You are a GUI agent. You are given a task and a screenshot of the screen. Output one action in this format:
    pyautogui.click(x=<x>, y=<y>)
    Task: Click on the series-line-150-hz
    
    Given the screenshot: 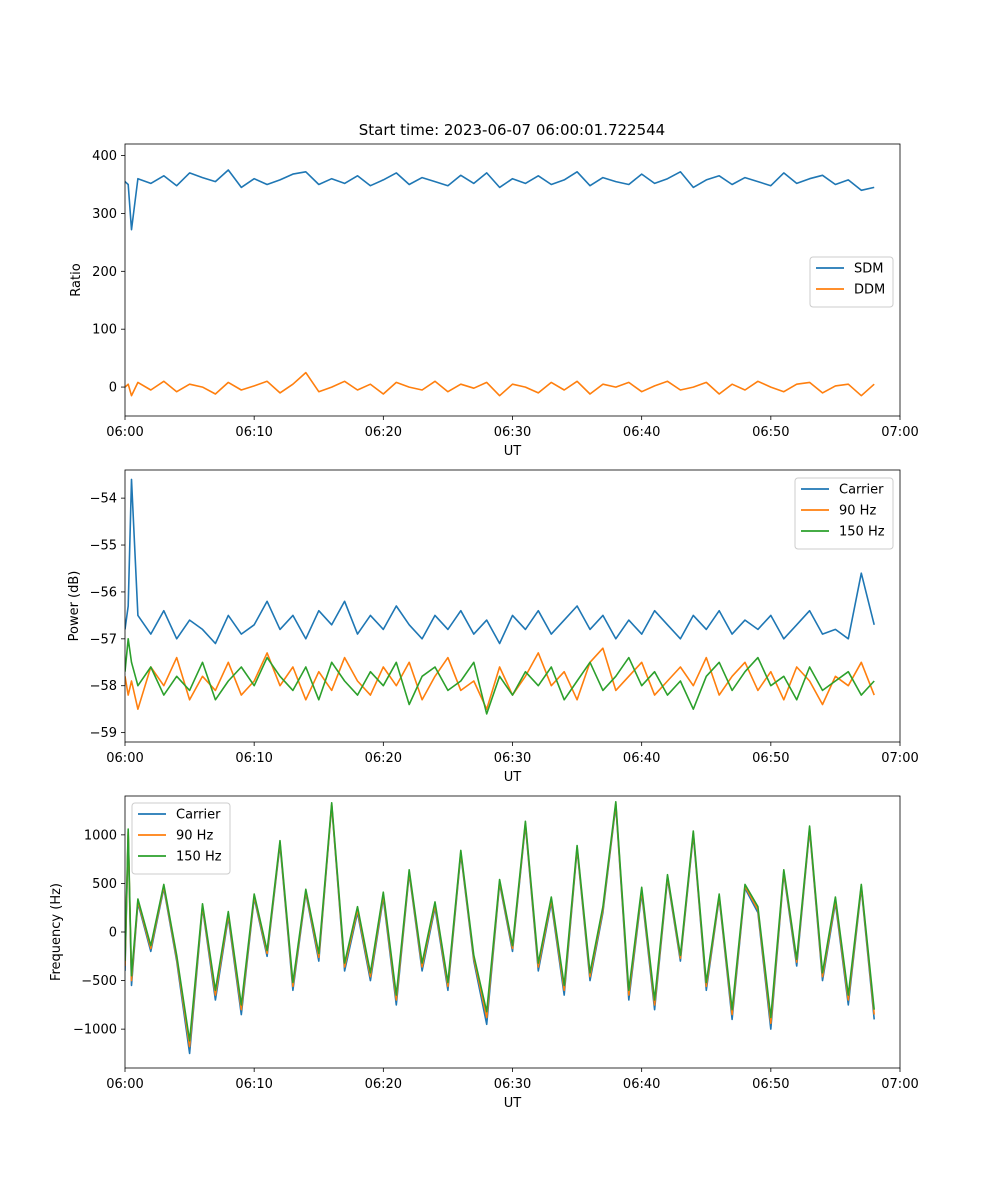 What is the action you would take?
    pyautogui.click(x=500, y=676)
    